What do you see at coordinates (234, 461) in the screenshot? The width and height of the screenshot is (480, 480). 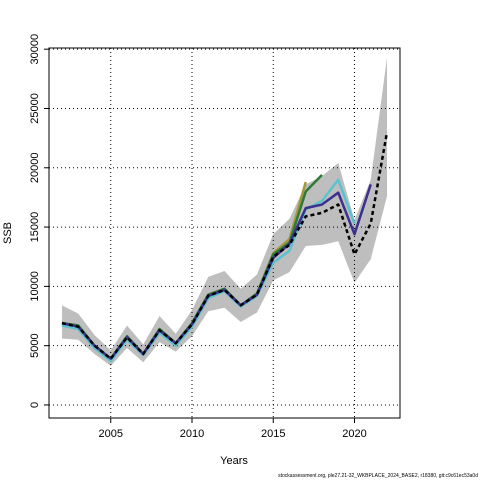 I see `x-axis-label: Years` at bounding box center [234, 461].